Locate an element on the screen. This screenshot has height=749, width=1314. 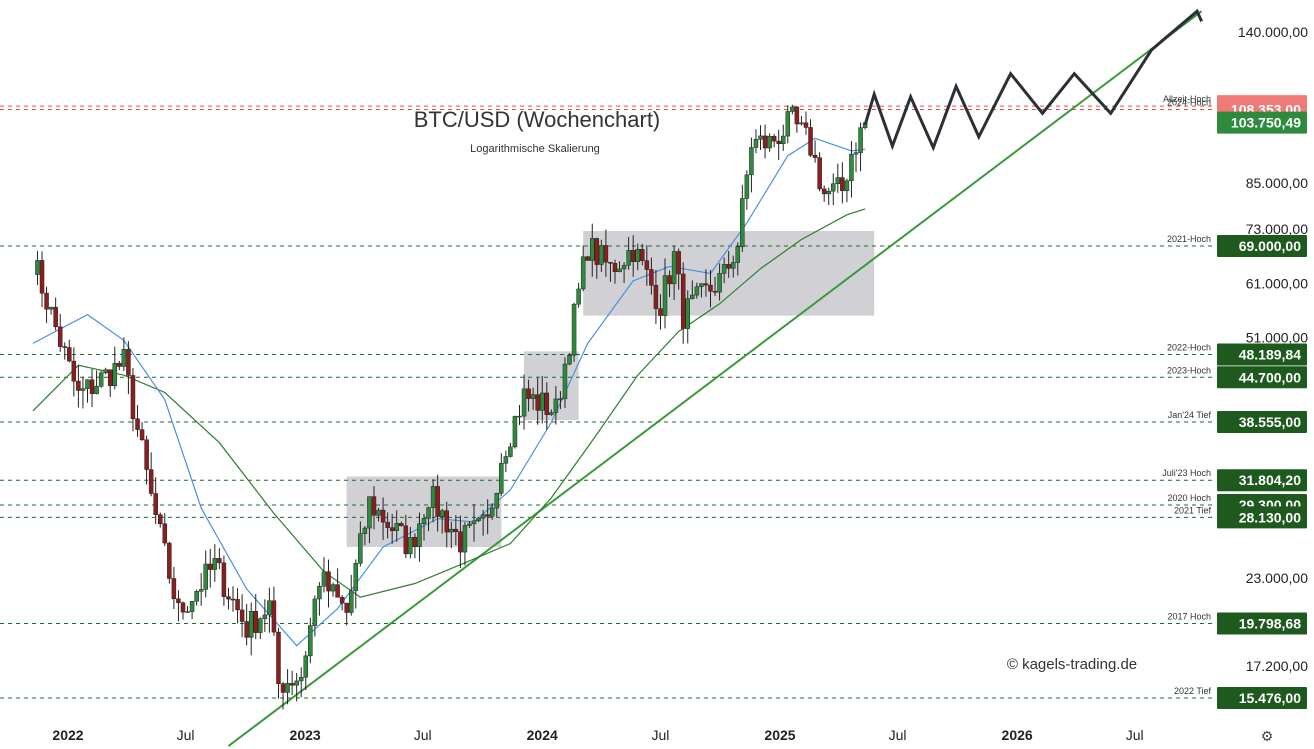
level-label: 2020 Hoch is located at coordinates (1189, 498).